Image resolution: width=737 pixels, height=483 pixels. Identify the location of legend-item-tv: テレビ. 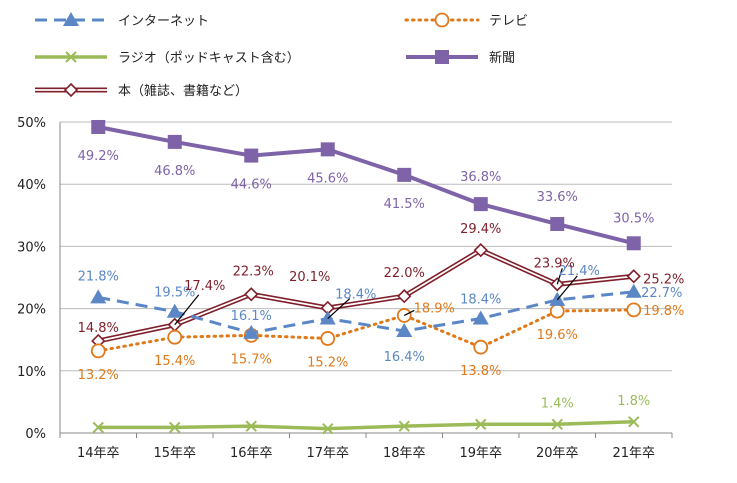
(466, 20).